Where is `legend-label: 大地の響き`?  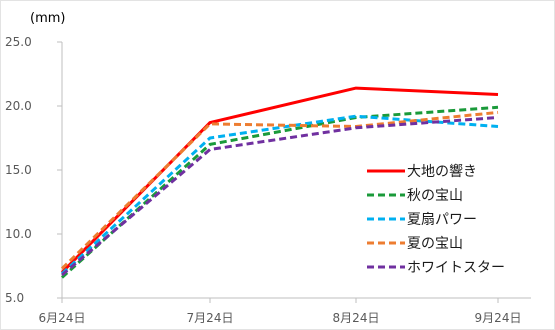
legend-label: 大地の響き is located at coordinates (442, 171).